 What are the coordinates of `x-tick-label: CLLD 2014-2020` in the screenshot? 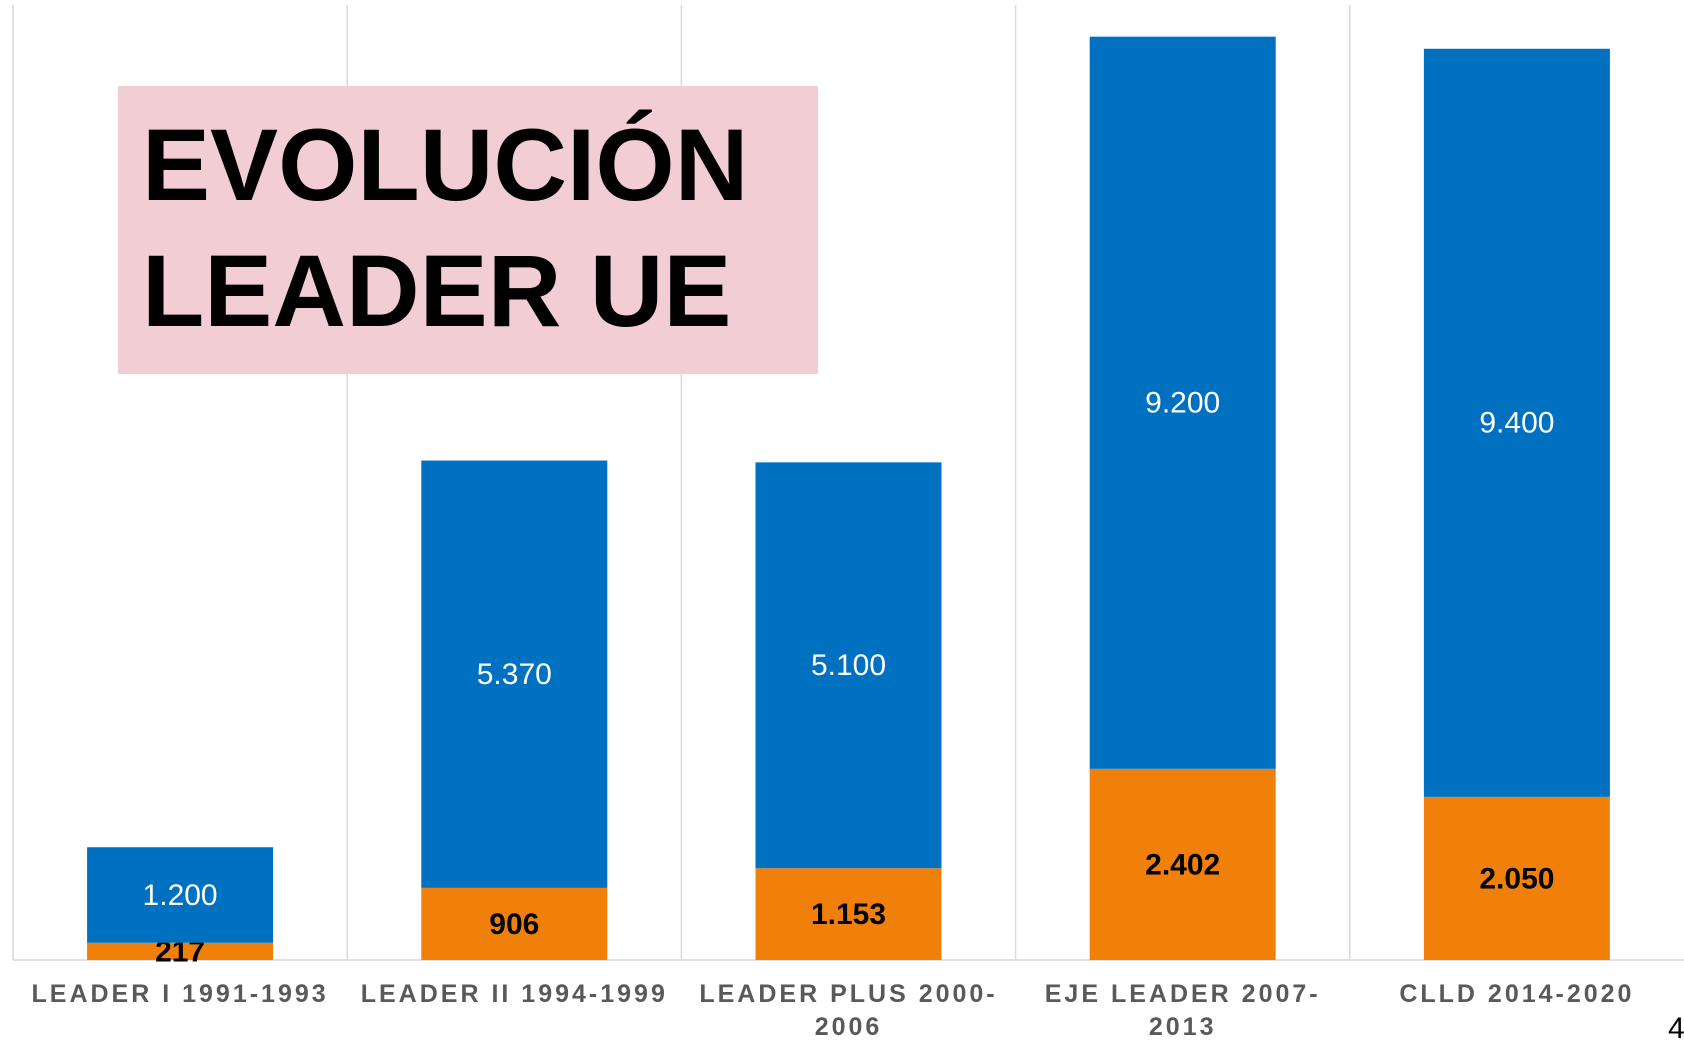 It's located at (1517, 994).